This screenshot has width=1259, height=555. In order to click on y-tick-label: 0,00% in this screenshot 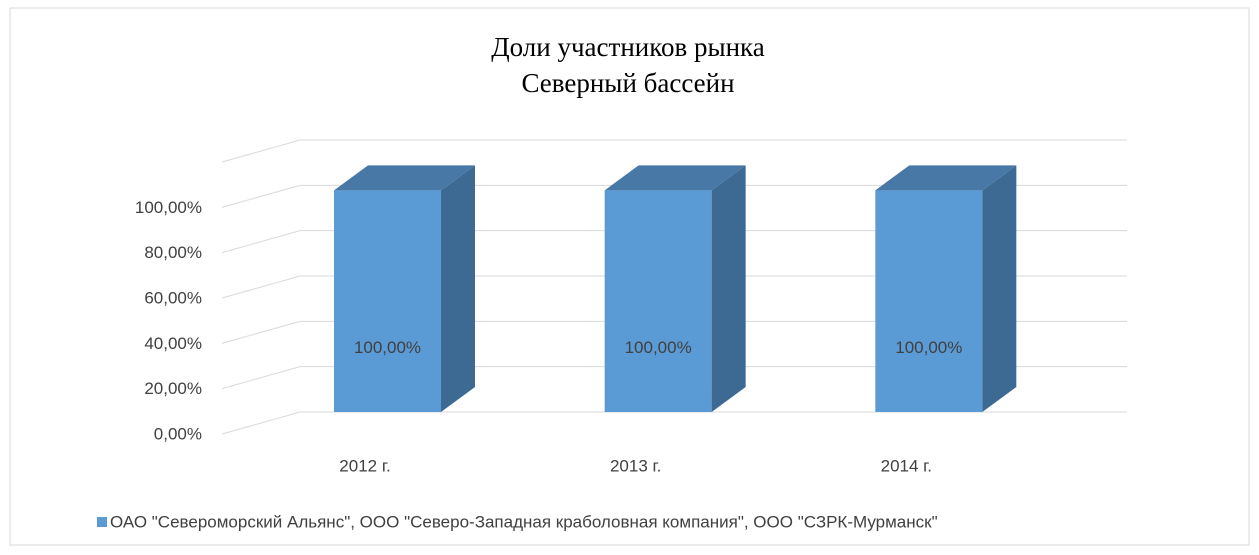, I will do `click(178, 433)`.